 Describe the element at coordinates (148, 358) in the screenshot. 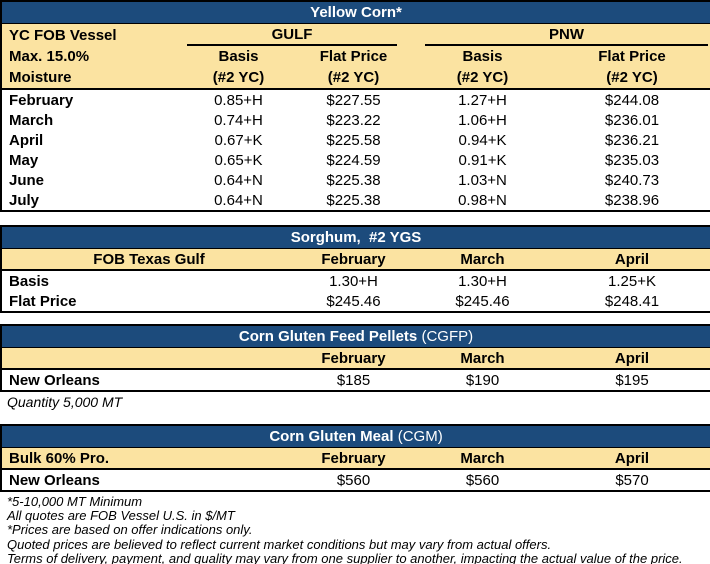

I see `empty-header-cell` at that location.